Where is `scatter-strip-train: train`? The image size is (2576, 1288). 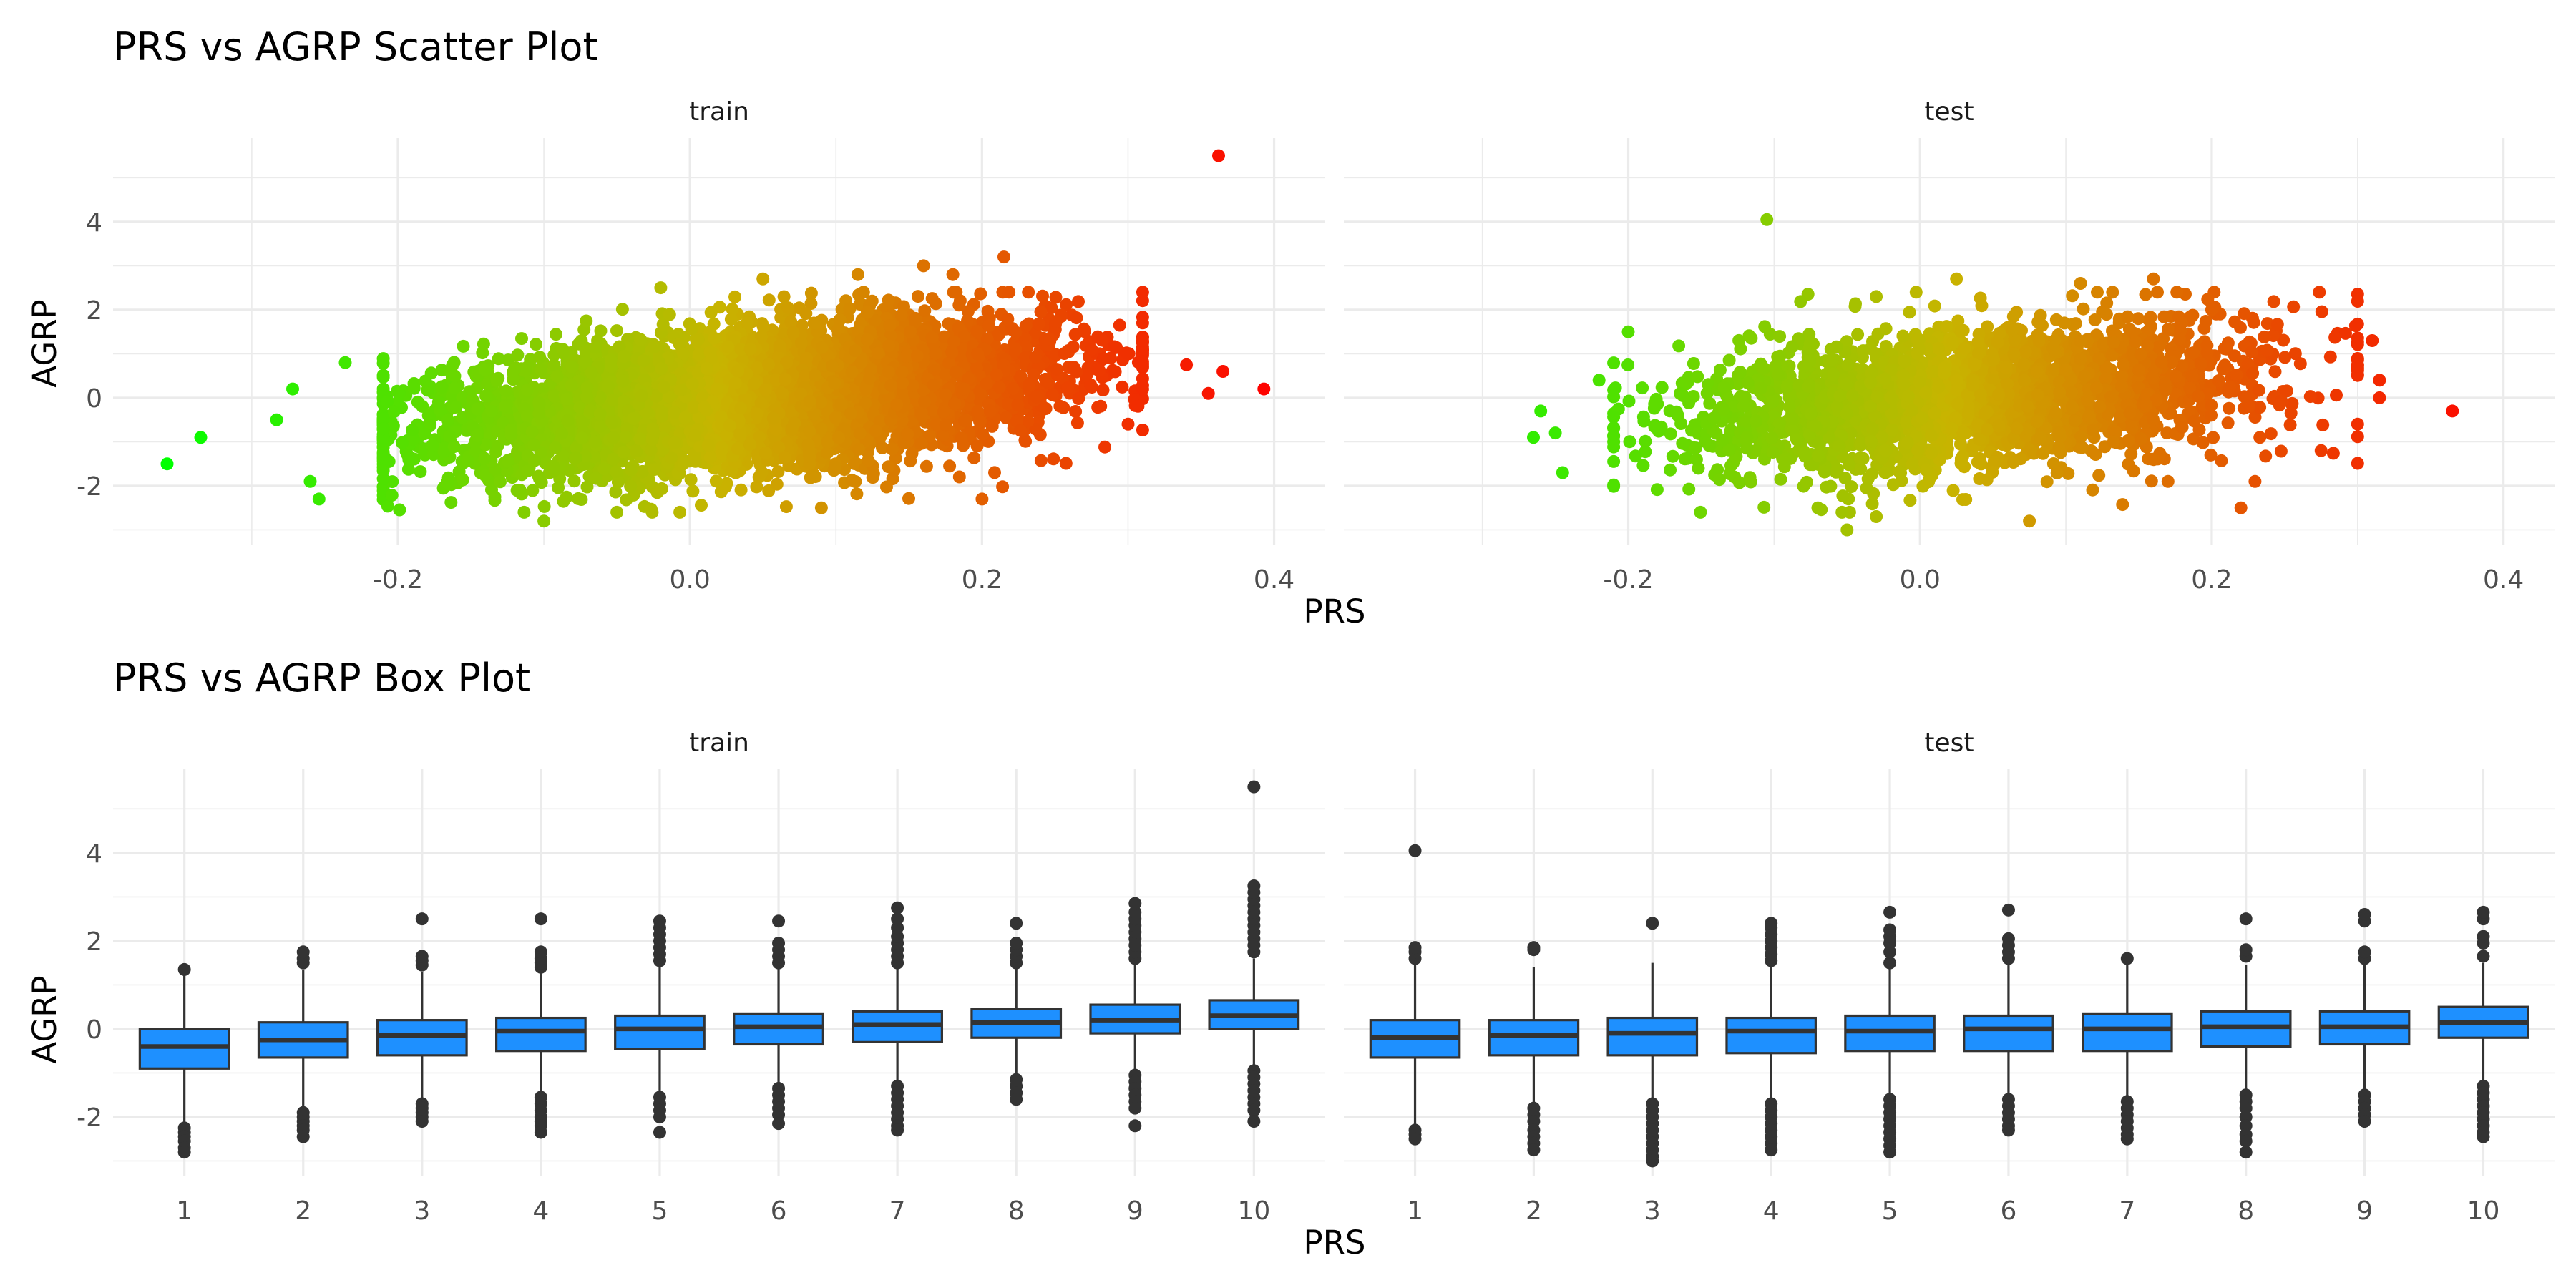 scatter-strip-train: train is located at coordinates (719, 112).